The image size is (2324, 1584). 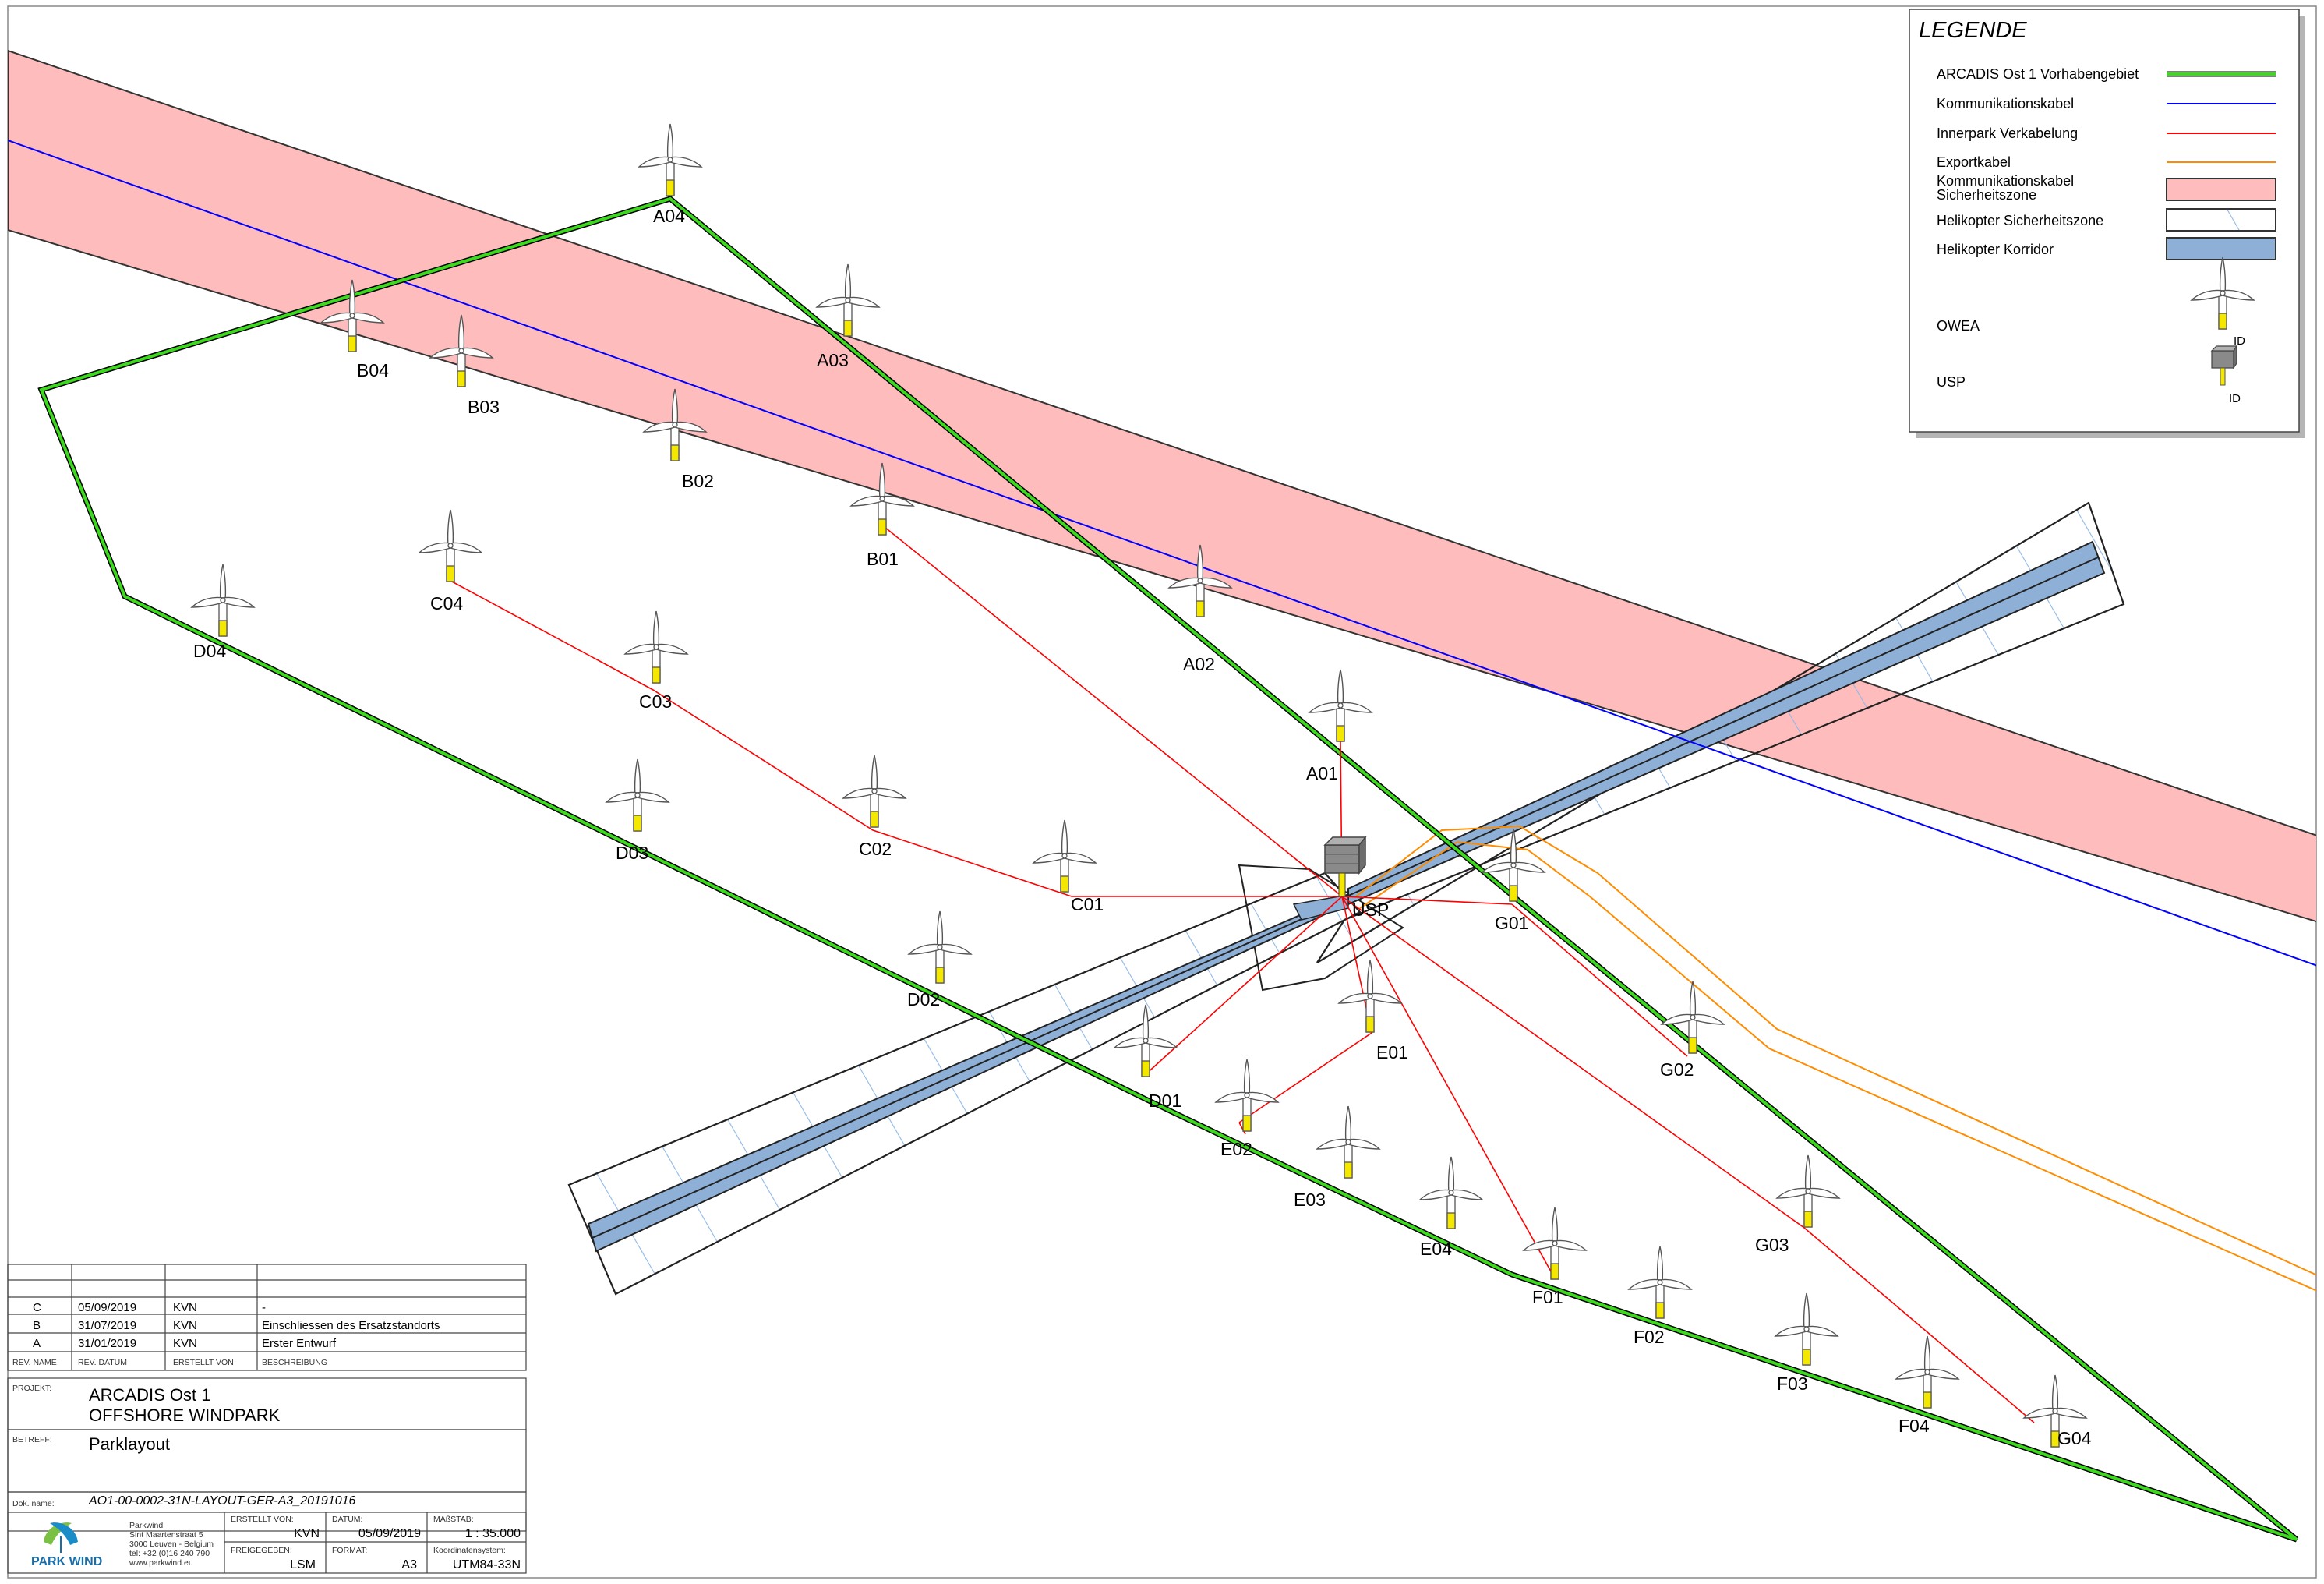 What do you see at coordinates (1973, 30) in the screenshot?
I see `legend-title: LEGENDE` at bounding box center [1973, 30].